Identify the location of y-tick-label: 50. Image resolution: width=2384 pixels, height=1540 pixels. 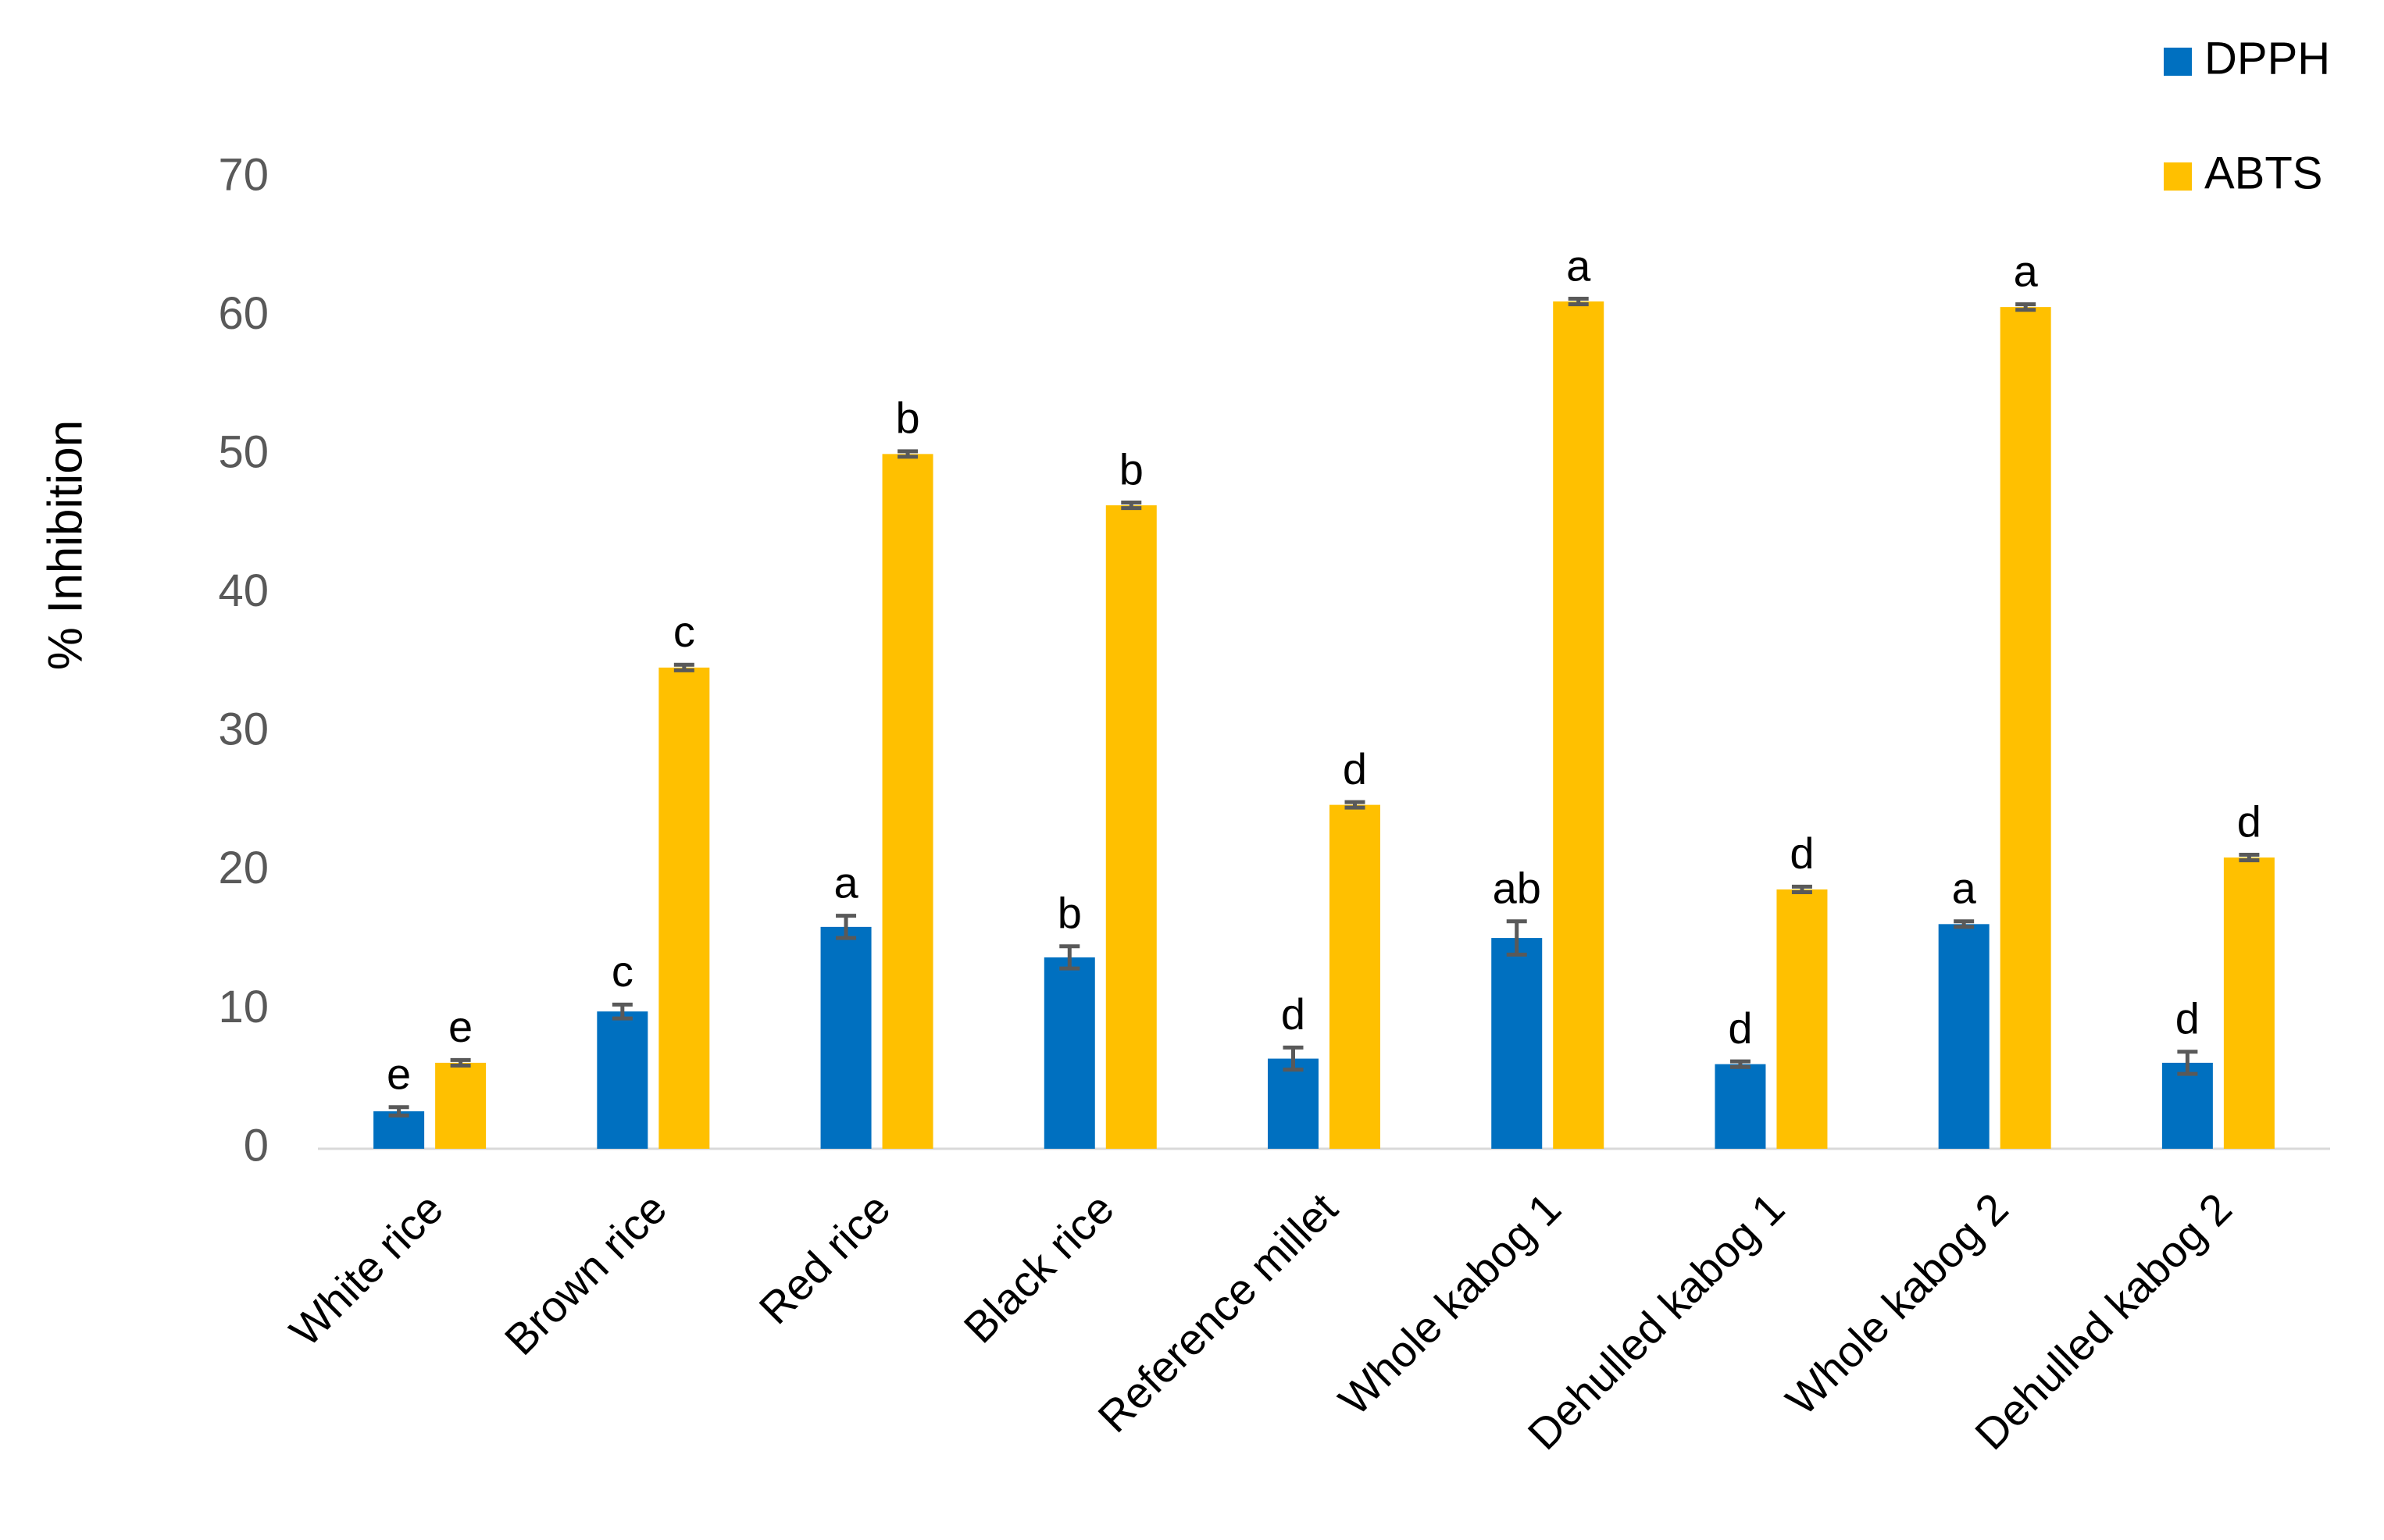
(243, 452).